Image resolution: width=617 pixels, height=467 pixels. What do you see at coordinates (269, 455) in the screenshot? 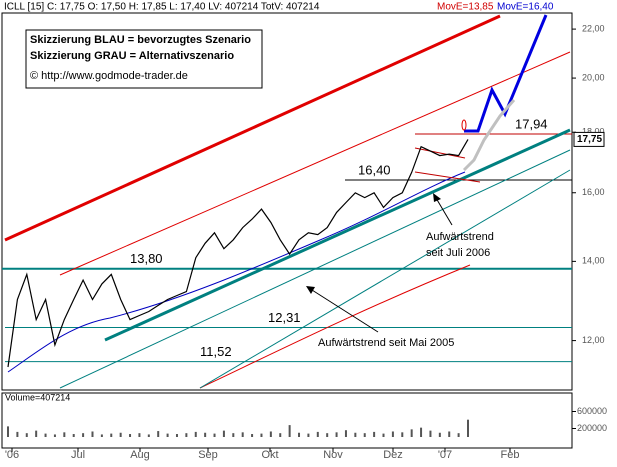
I see `x-tick-label: Okt` at bounding box center [269, 455].